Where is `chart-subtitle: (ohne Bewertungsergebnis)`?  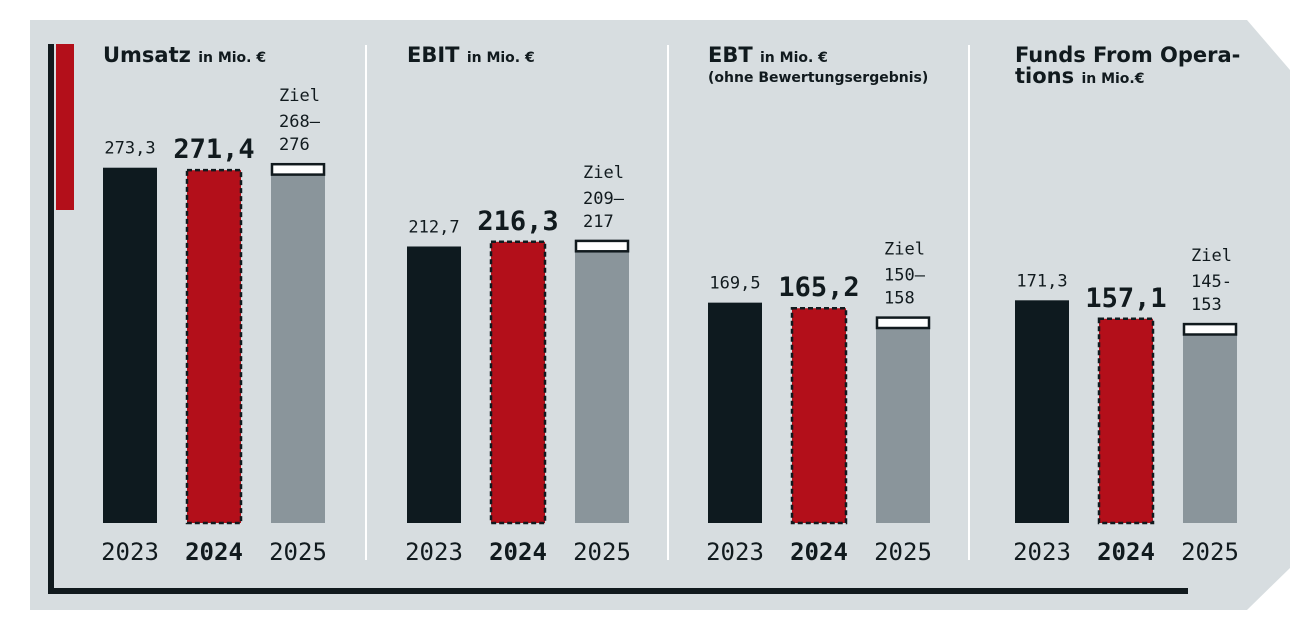
chart-subtitle: (ohne Bewertungsergebnis) is located at coordinates (818, 78).